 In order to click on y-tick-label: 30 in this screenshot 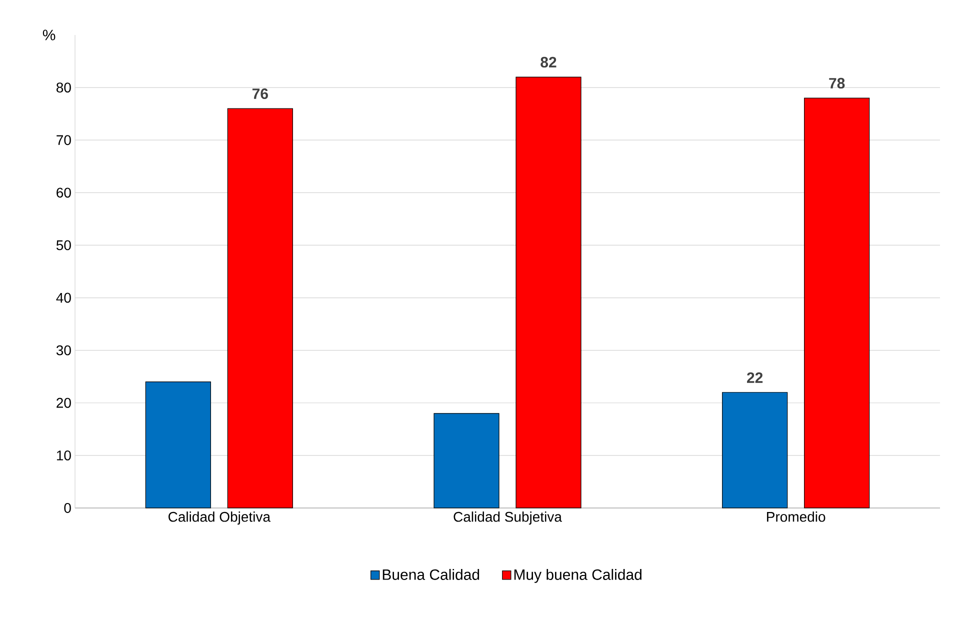, I will do `click(63, 350)`.